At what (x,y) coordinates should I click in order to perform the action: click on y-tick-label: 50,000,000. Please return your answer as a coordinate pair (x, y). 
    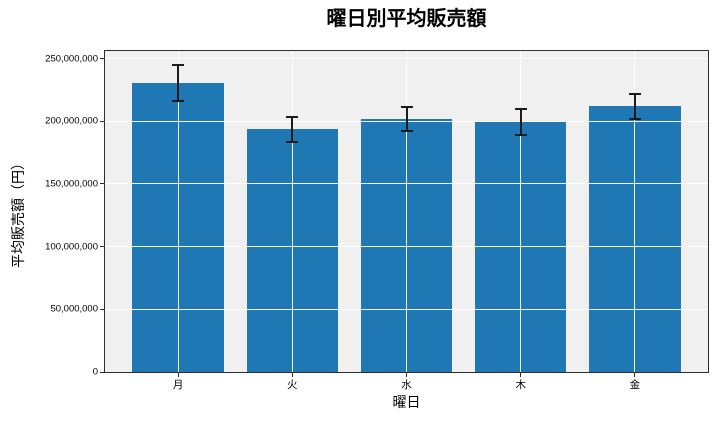
    Looking at the image, I should click on (74, 309).